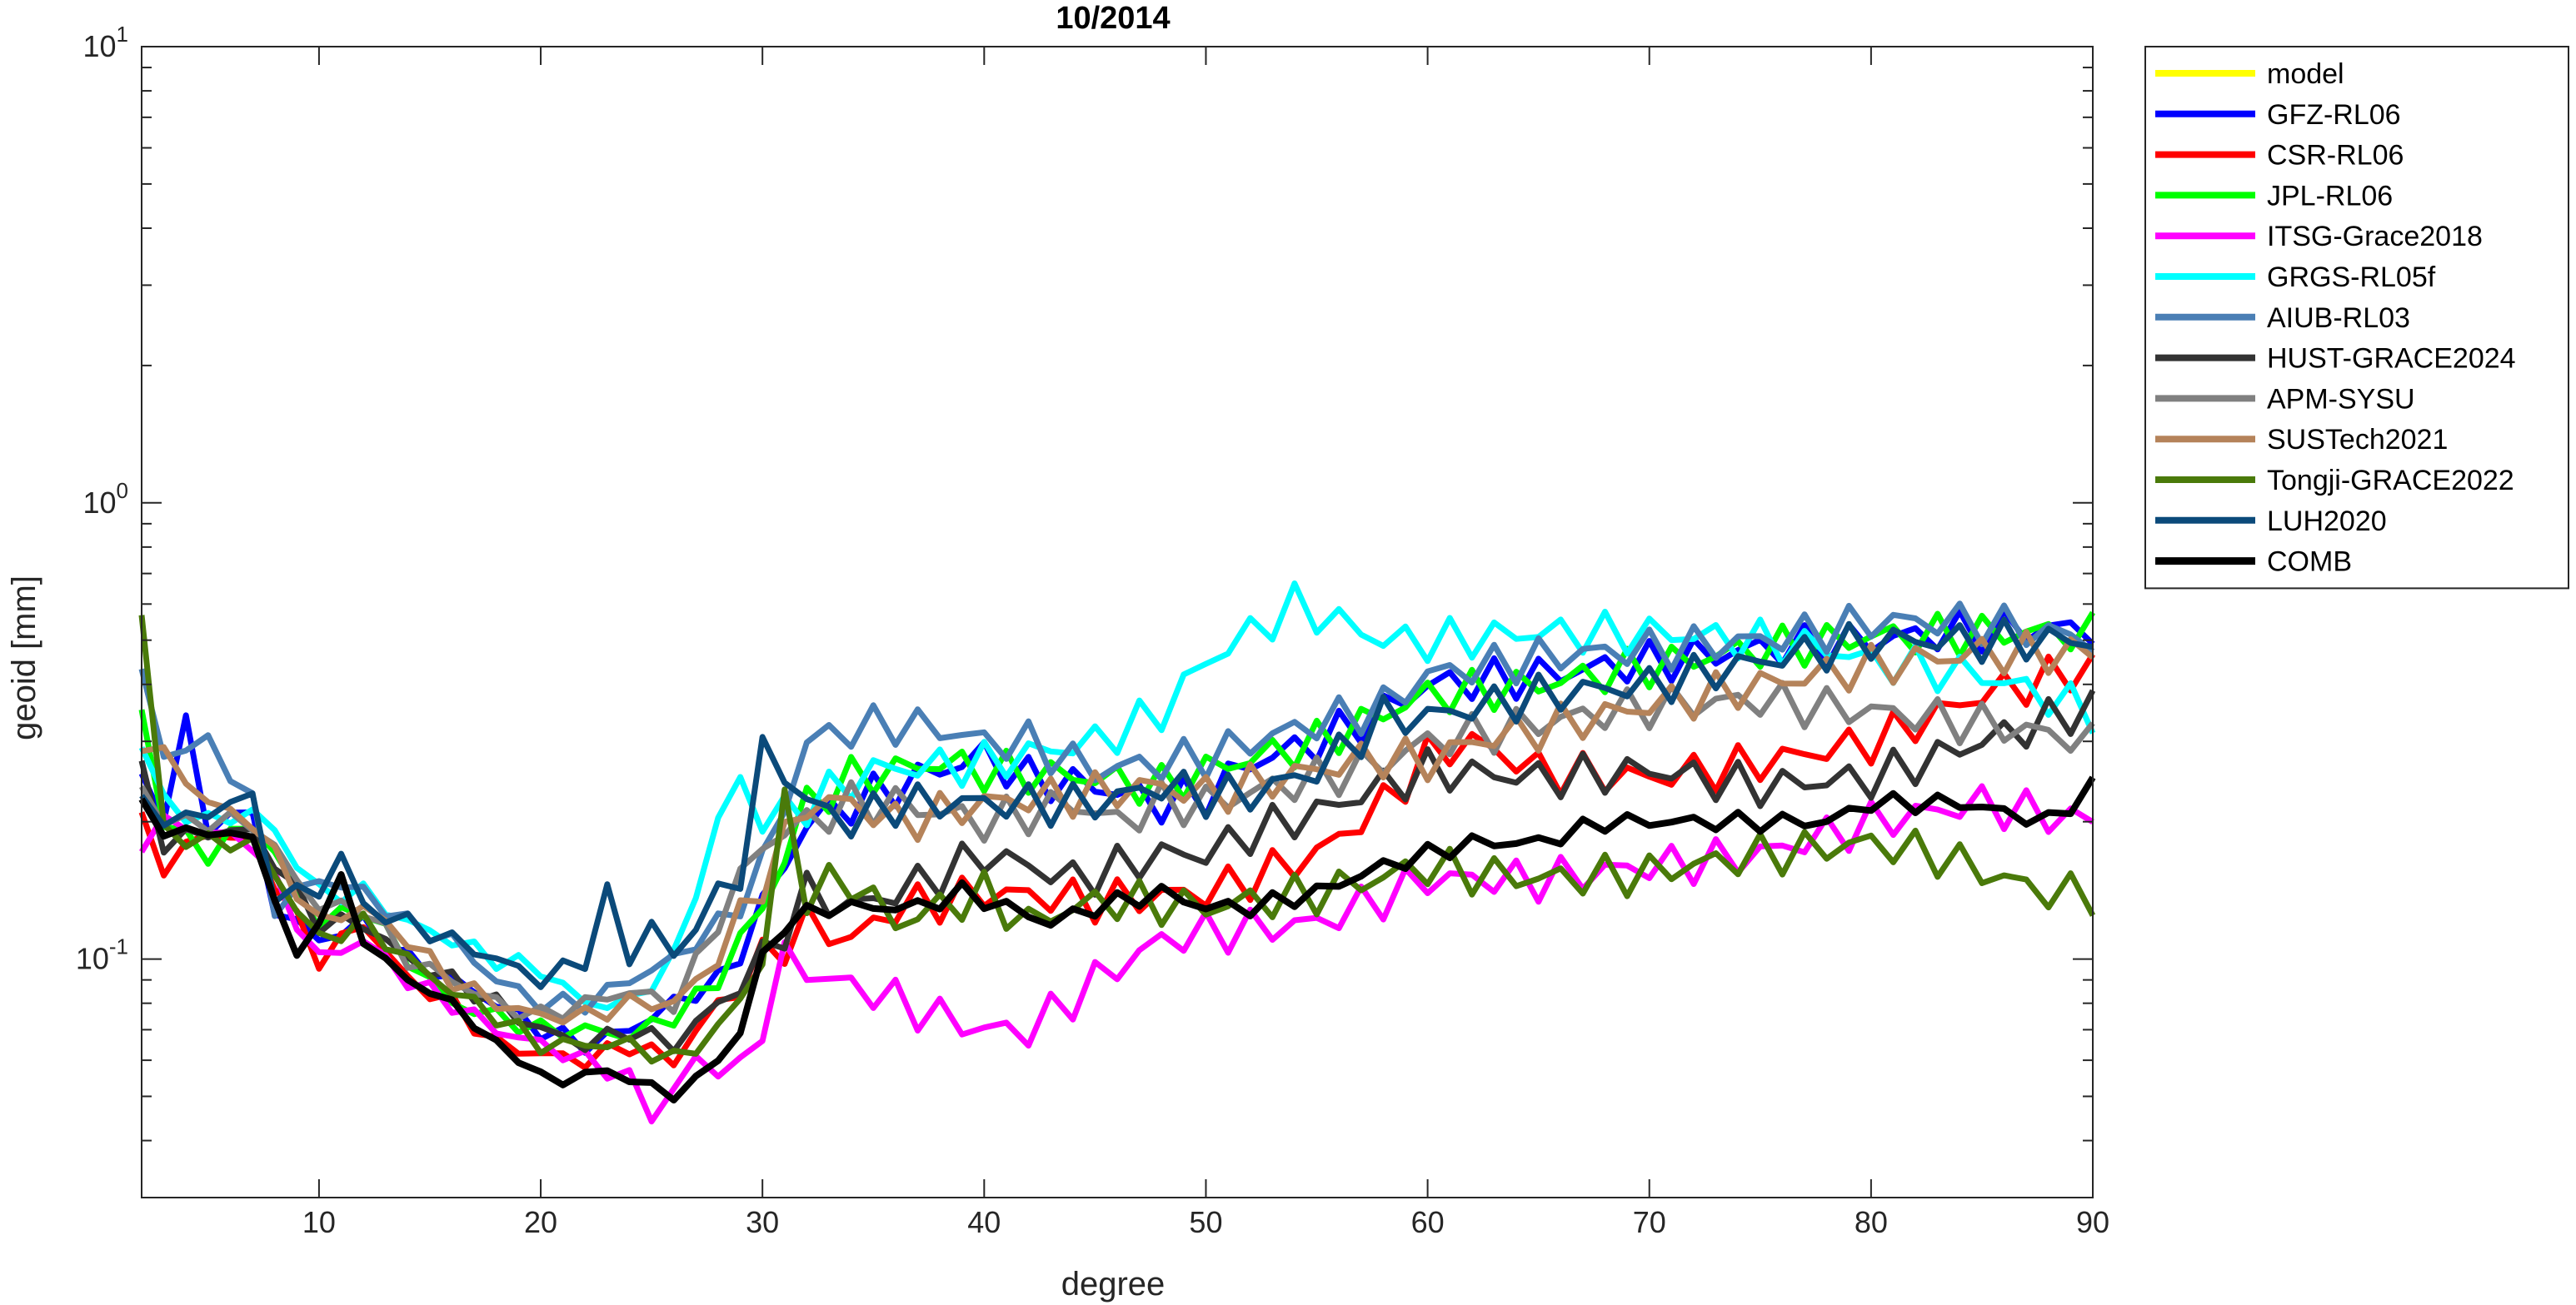 The height and width of the screenshot is (1305, 2576). What do you see at coordinates (2390, 480) in the screenshot?
I see `legend-label-tongji-grace2022: Tongji-GRACE2022` at bounding box center [2390, 480].